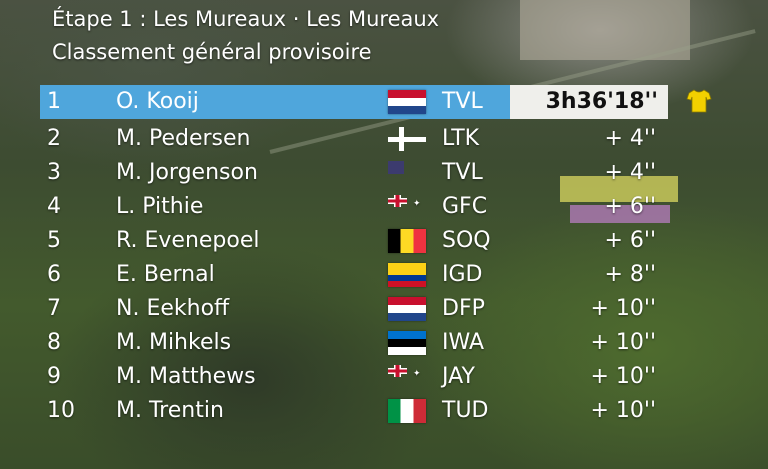 The image size is (768, 469). I want to click on rider-name: O. Kooij, so click(157, 101).